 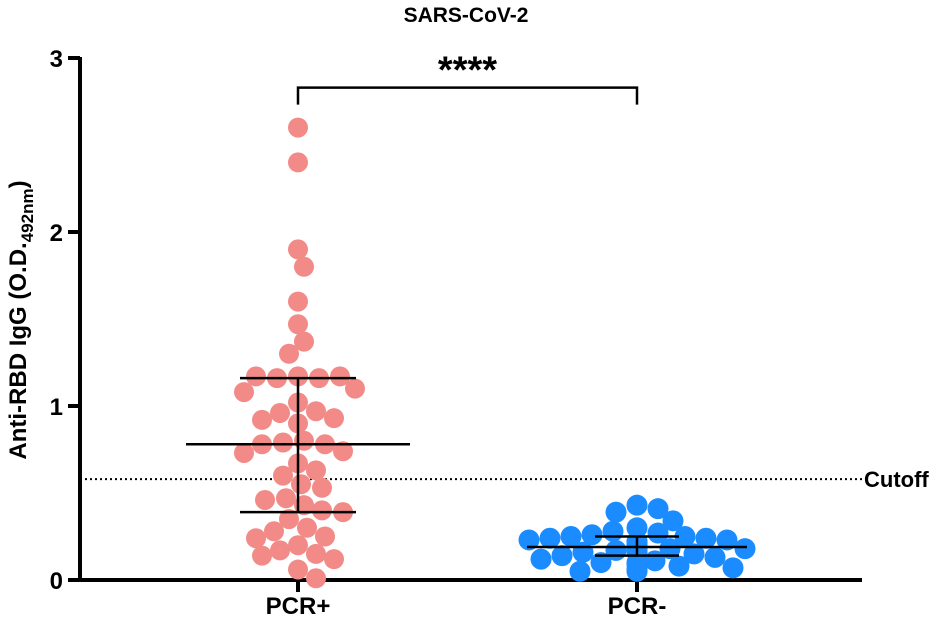 I want to click on x-tick-label: PCR+, so click(x=298, y=606).